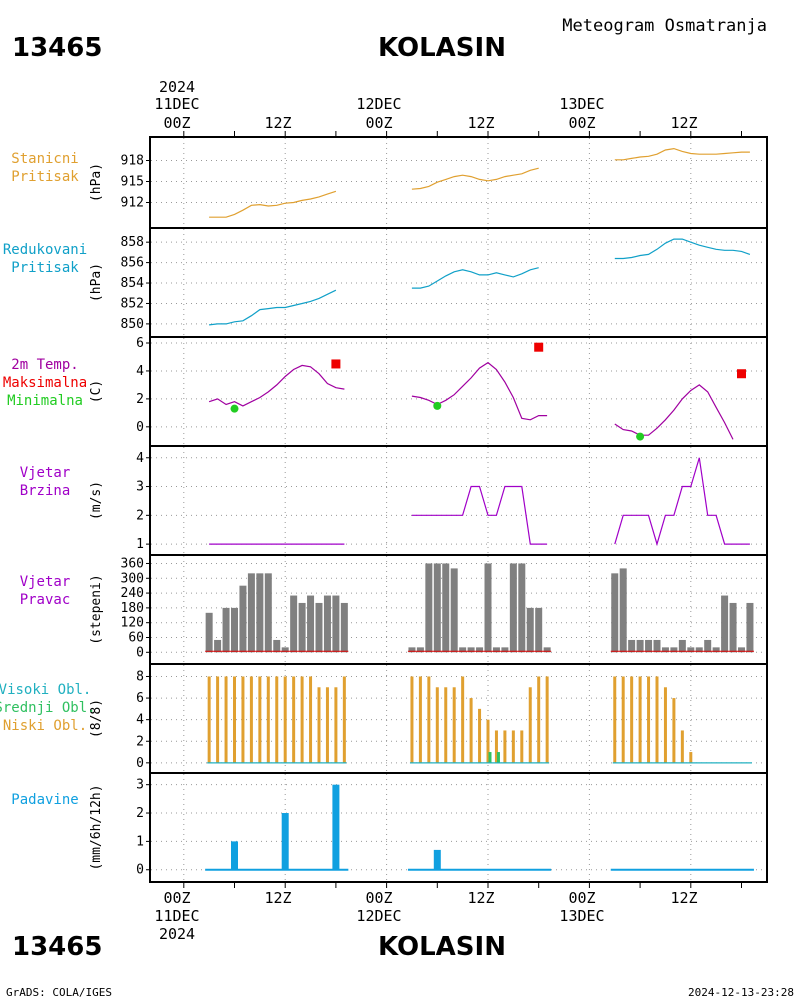  Describe the element at coordinates (132, 563) in the screenshot. I see `y-tick-label: 360` at that location.